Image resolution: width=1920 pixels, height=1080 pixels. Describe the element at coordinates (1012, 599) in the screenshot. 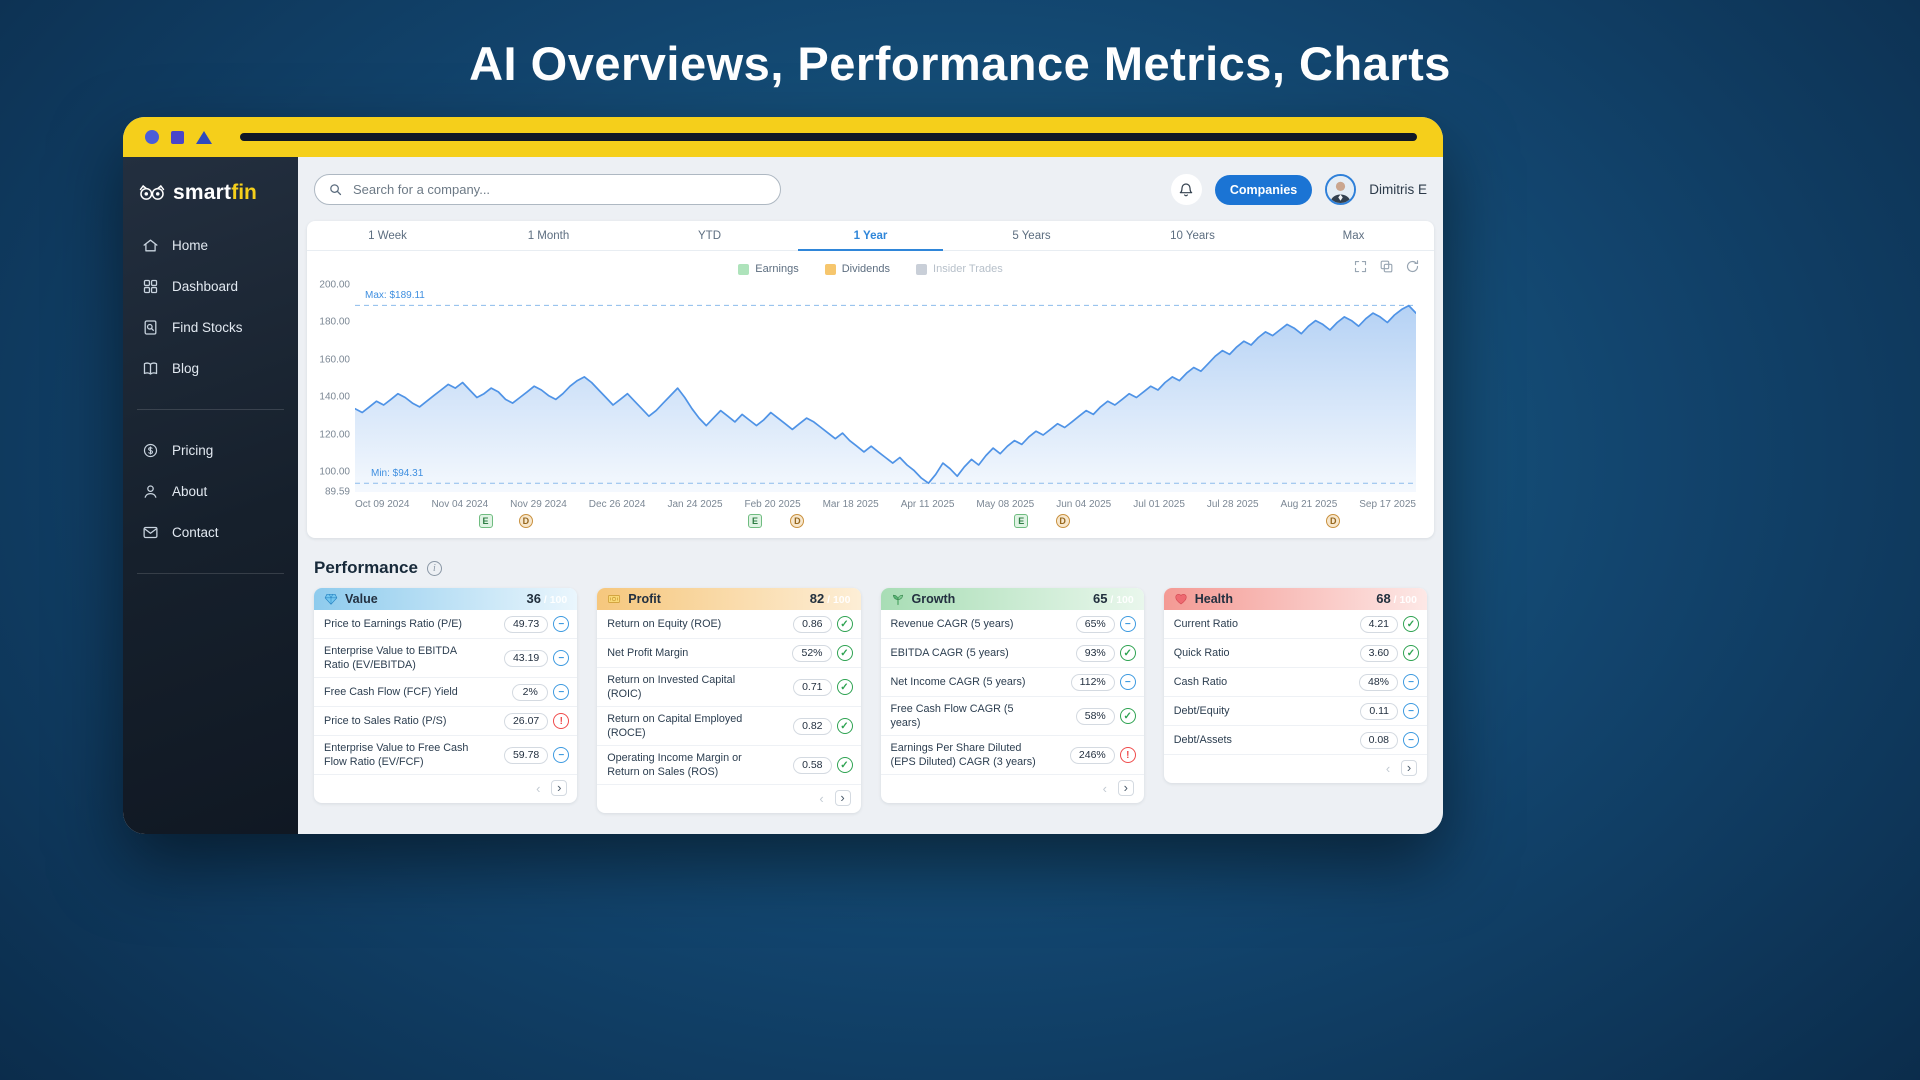

I see `card-header-growth: Growth 65 / 100` at that location.